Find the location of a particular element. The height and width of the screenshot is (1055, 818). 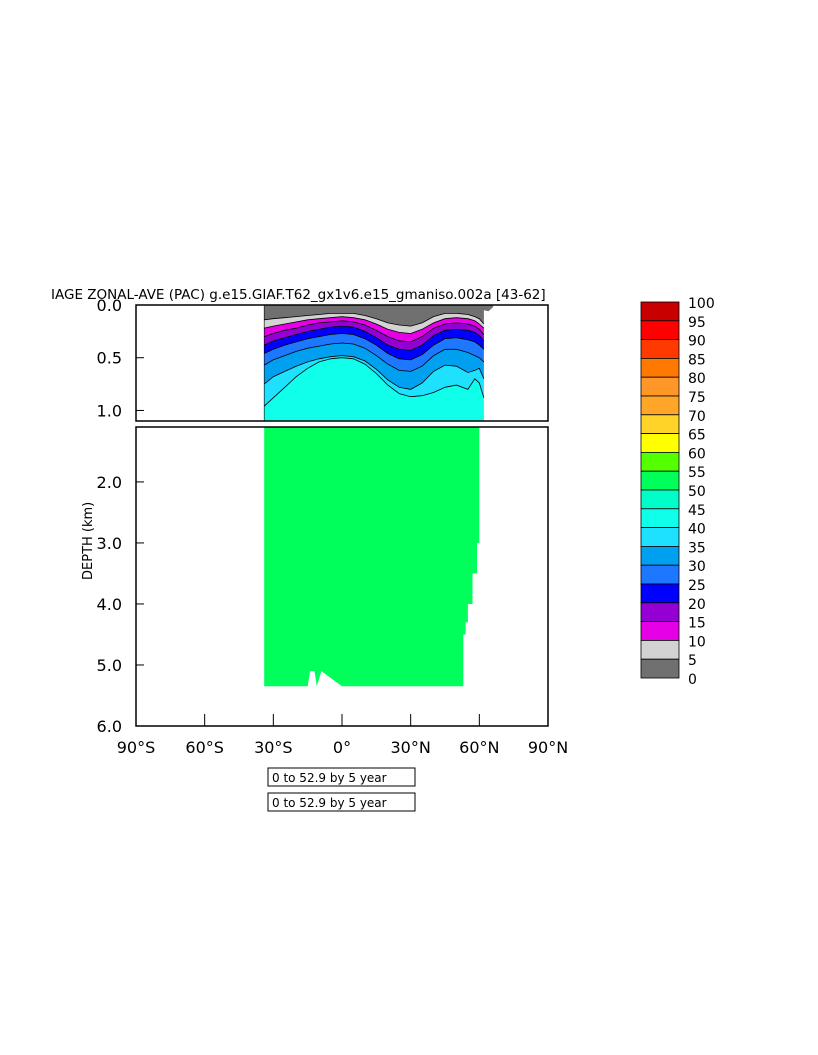

upper-panel-fill is located at coordinates (378, 363).